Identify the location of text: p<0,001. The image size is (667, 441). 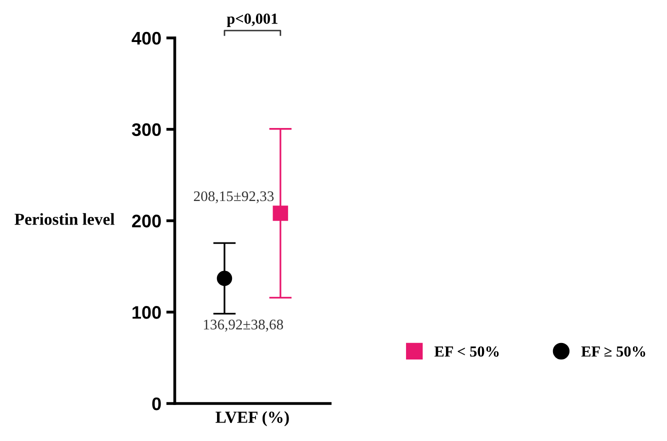
(252, 20).